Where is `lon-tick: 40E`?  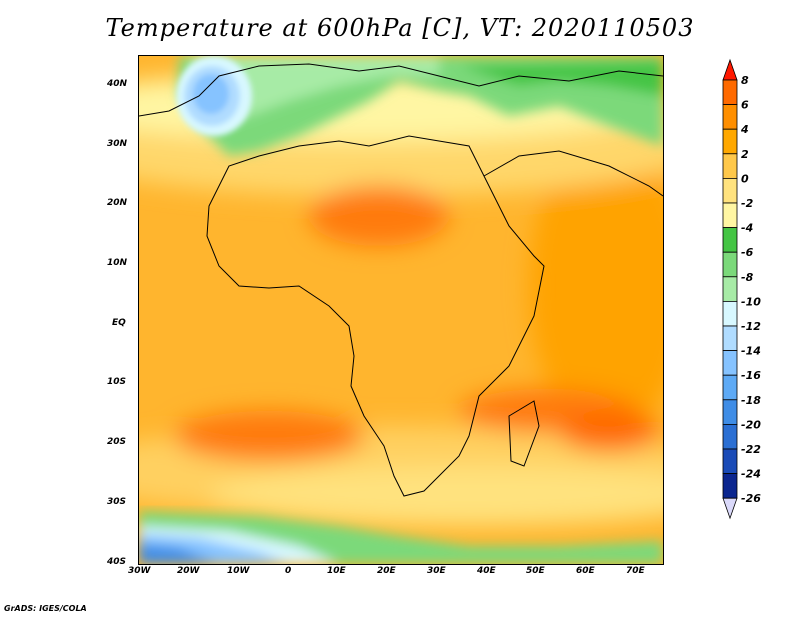 lon-tick: 40E is located at coordinates (486, 571).